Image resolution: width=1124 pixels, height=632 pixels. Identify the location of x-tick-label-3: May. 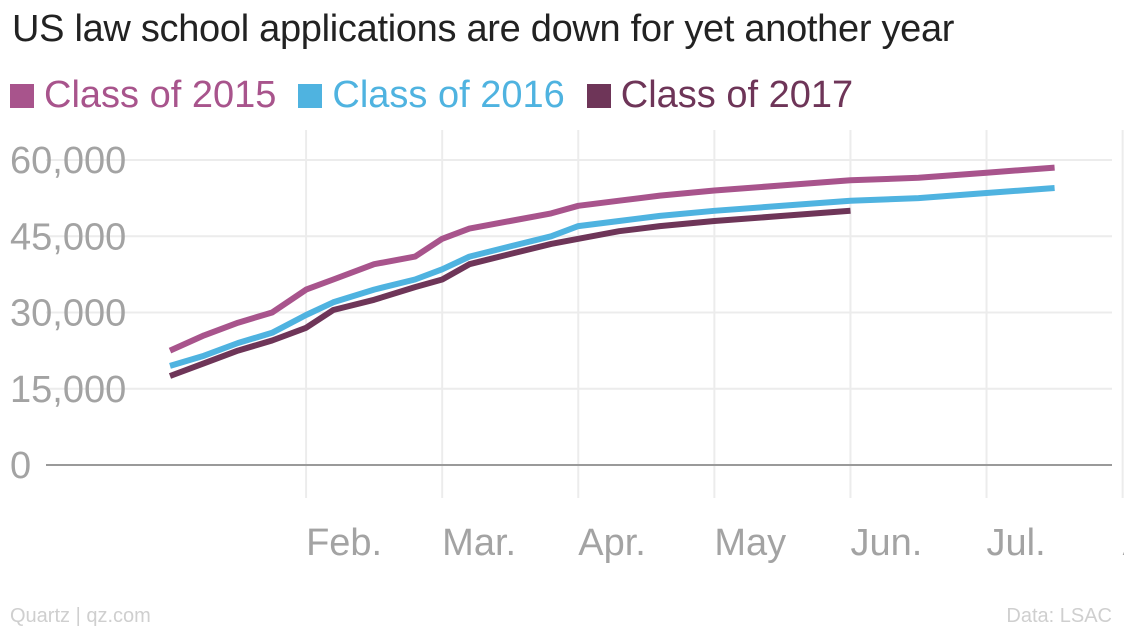
(750, 543).